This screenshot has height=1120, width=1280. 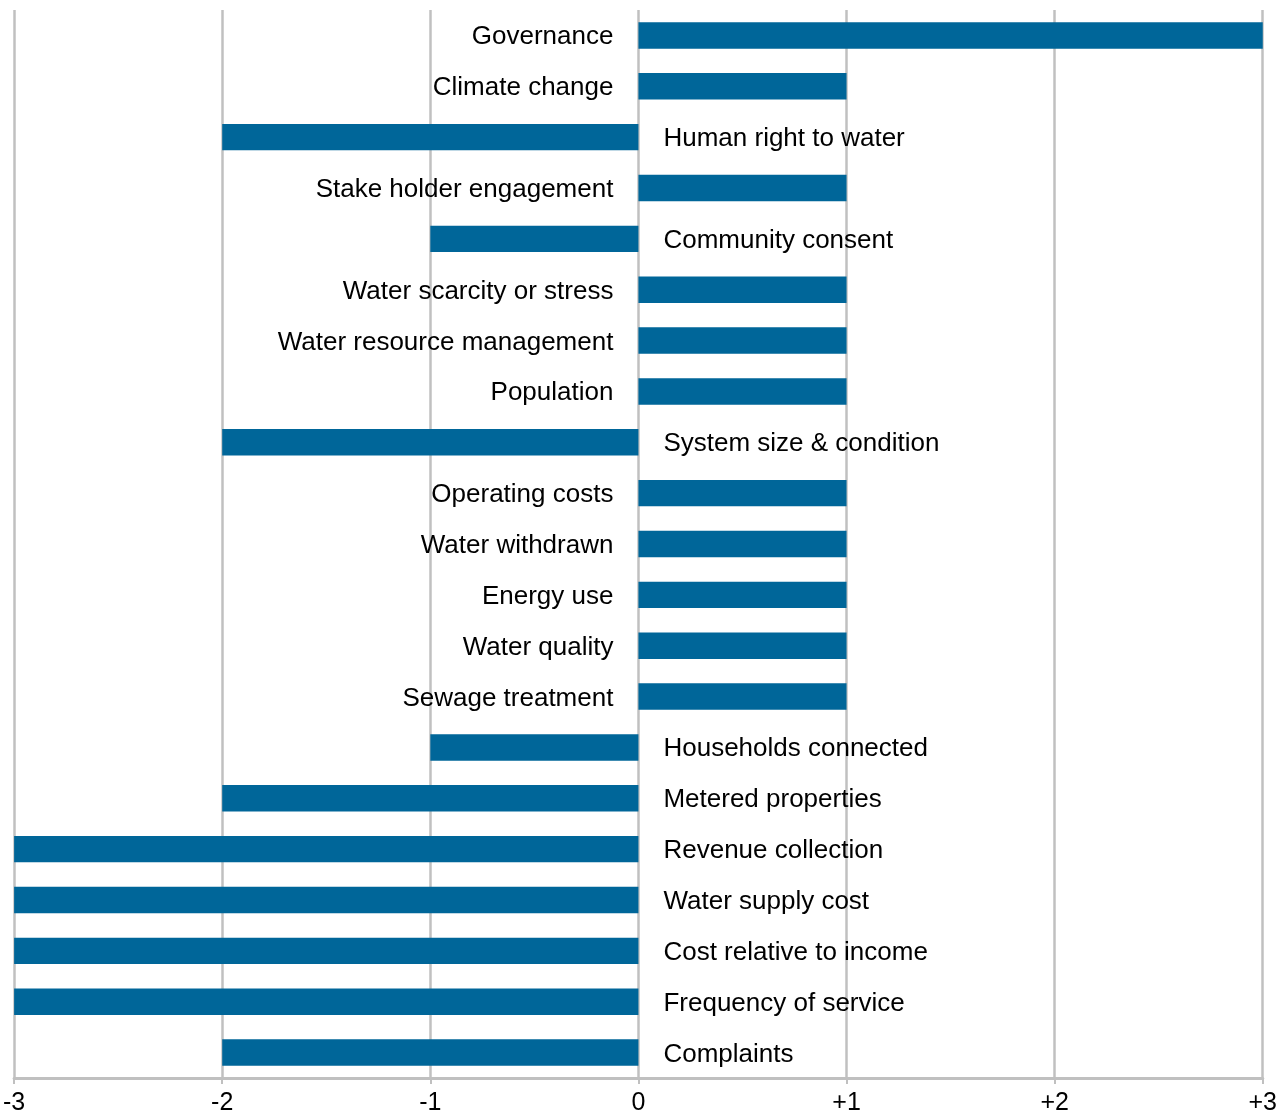 What do you see at coordinates (478, 289) in the screenshot?
I see `y-tick-label: Water scarcity or stress` at bounding box center [478, 289].